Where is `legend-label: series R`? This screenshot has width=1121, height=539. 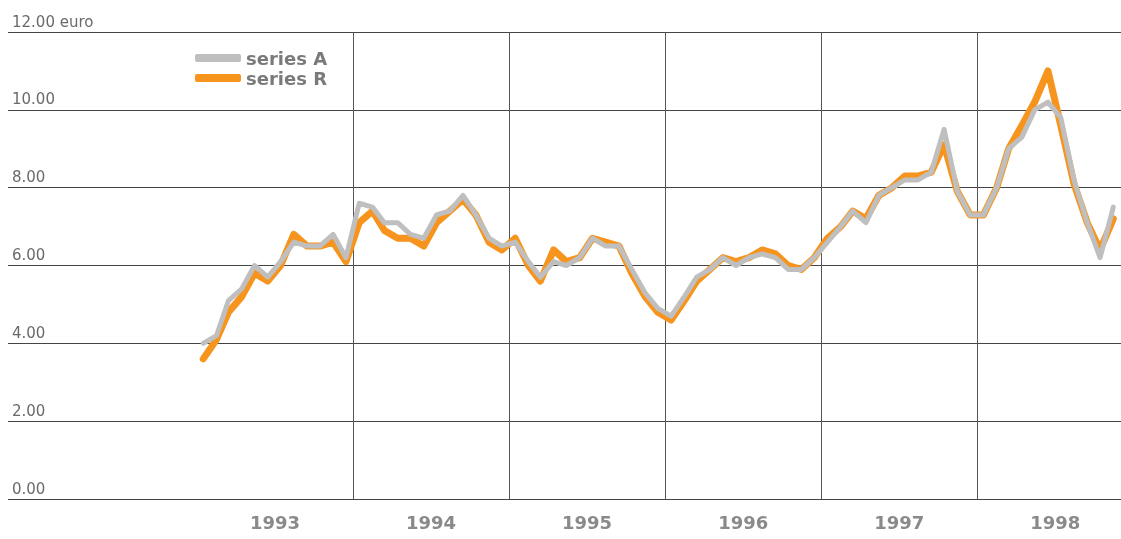 legend-label: series R is located at coordinates (287, 78).